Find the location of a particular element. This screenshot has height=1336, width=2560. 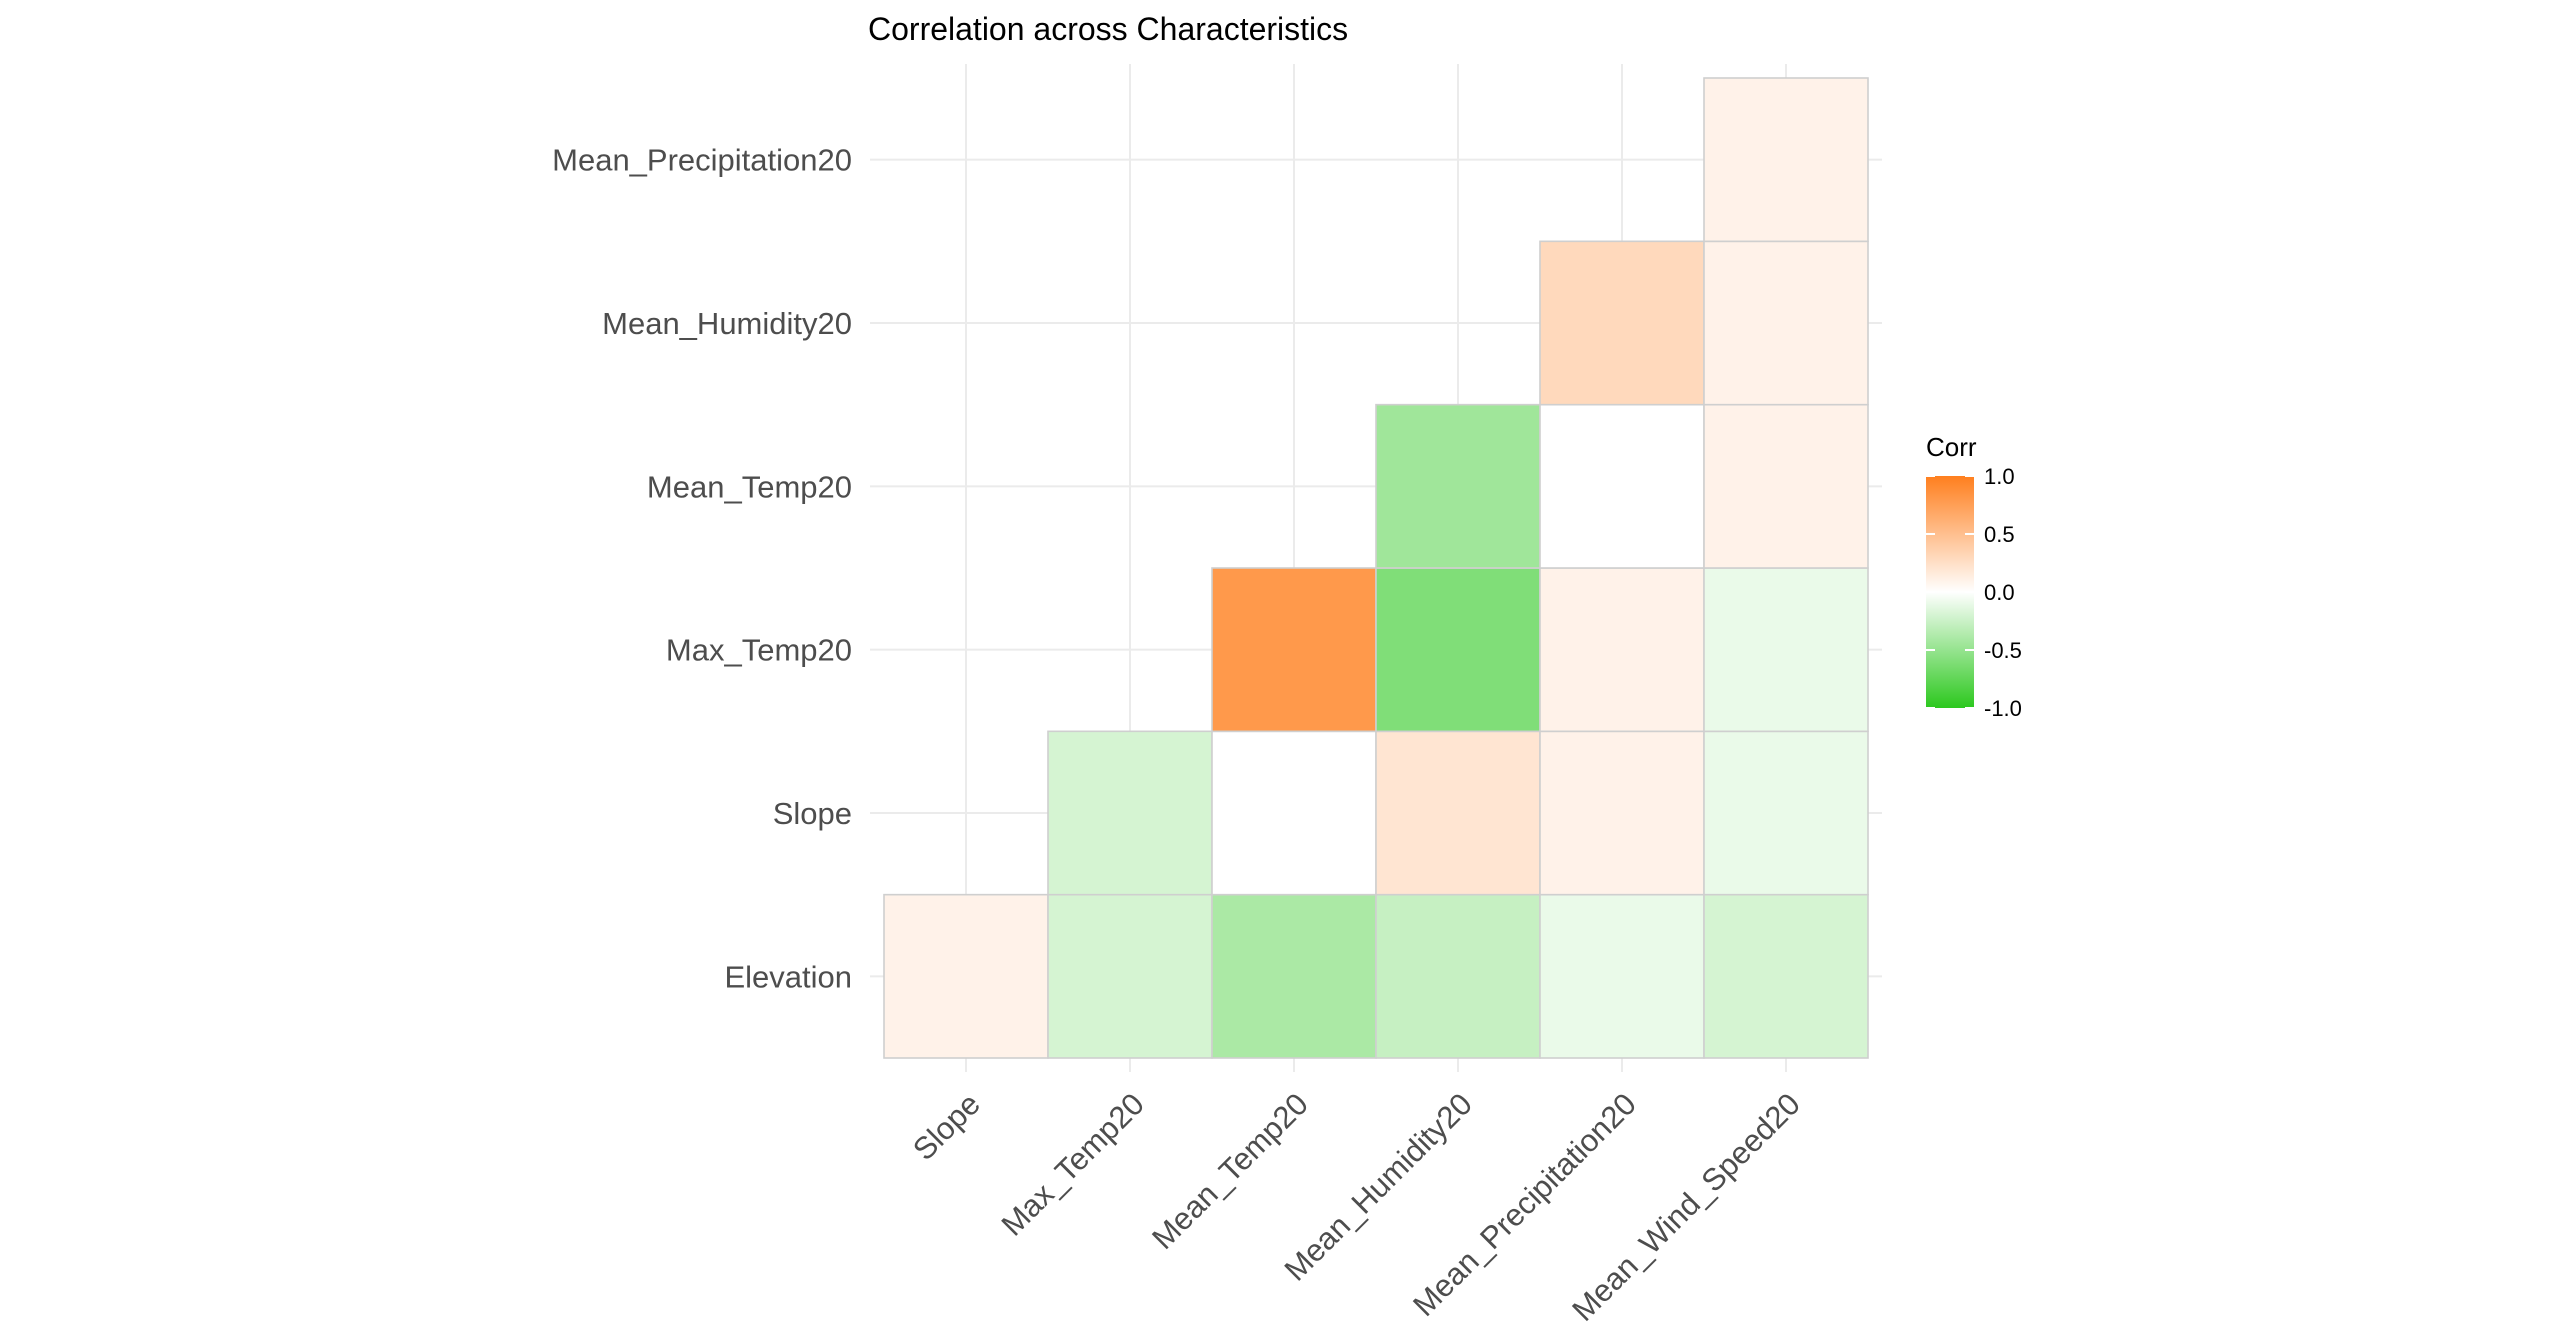

legend-tick-label-4: -1.0 is located at coordinates (2003, 708).